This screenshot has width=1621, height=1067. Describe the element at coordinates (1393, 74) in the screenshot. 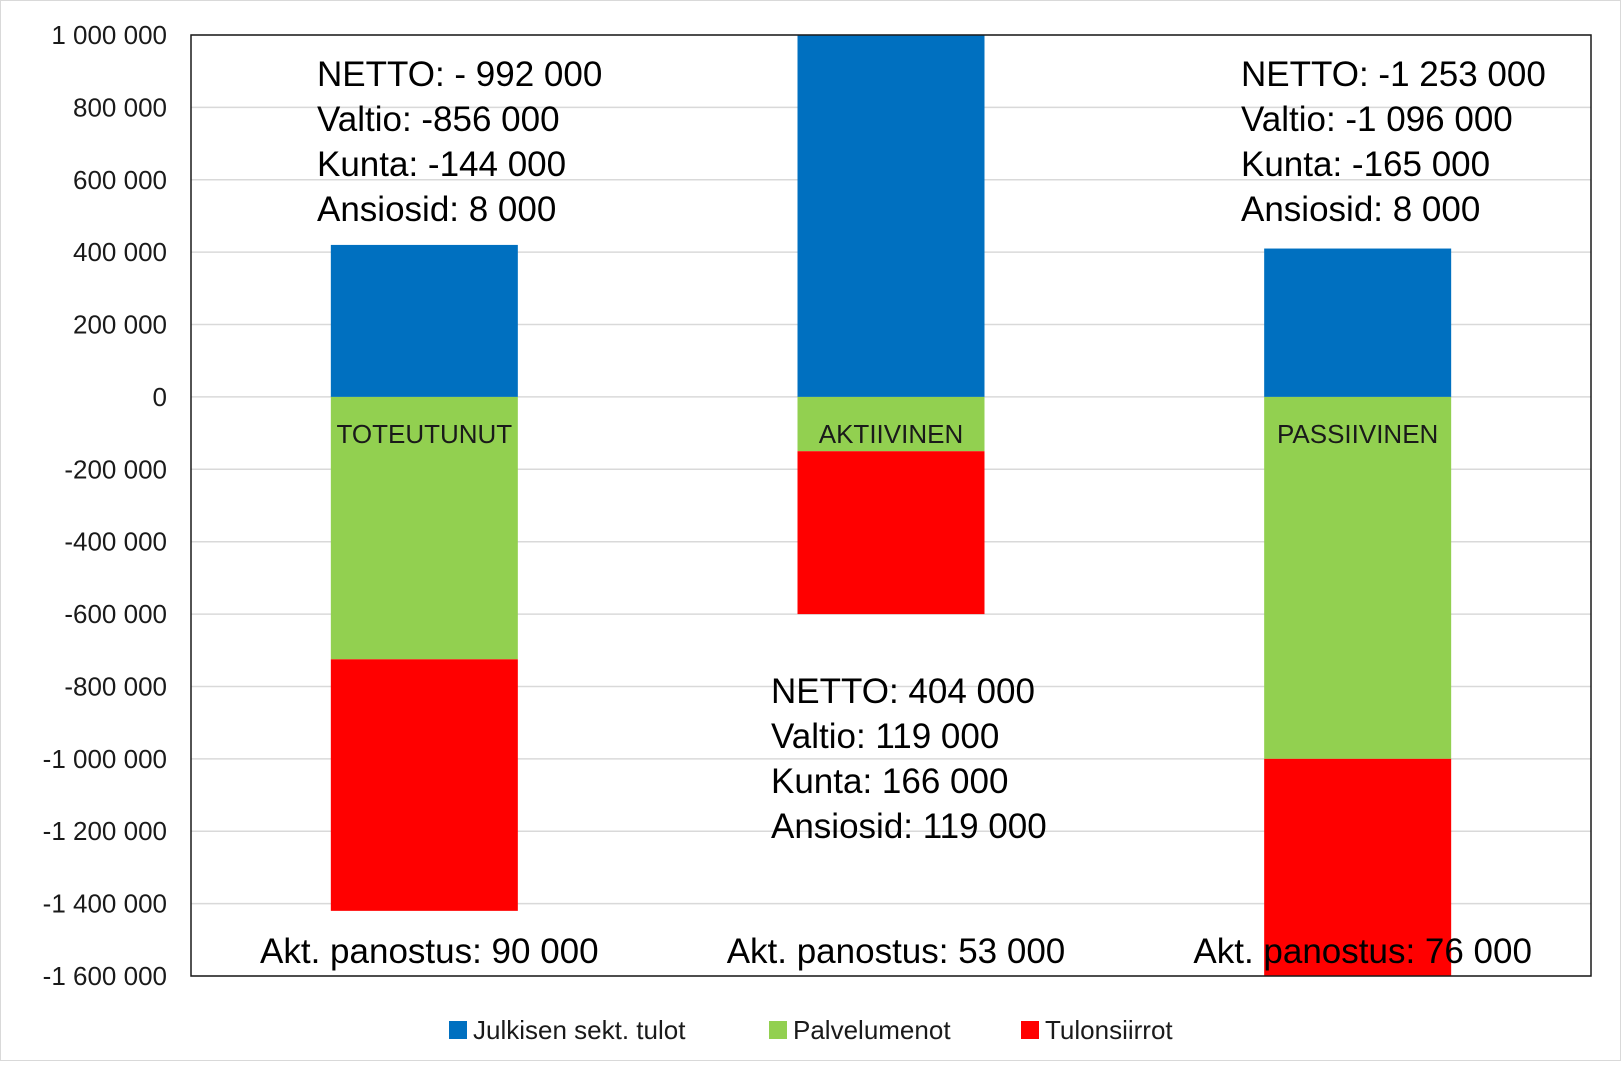

I see `annotation-line: NETTO: -1 253 000` at that location.